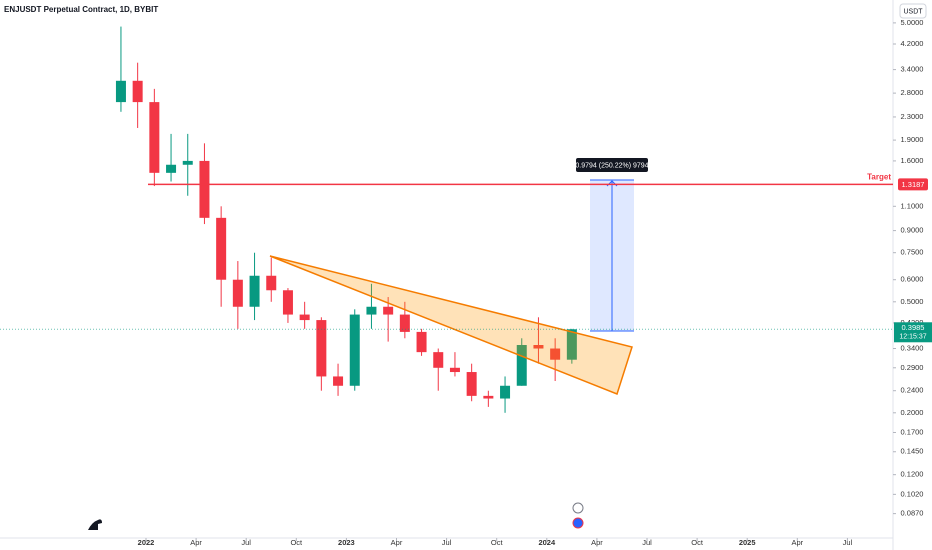 This screenshot has height=550, width=932. I want to click on y-tick-label: 0.2000, so click(912, 412).